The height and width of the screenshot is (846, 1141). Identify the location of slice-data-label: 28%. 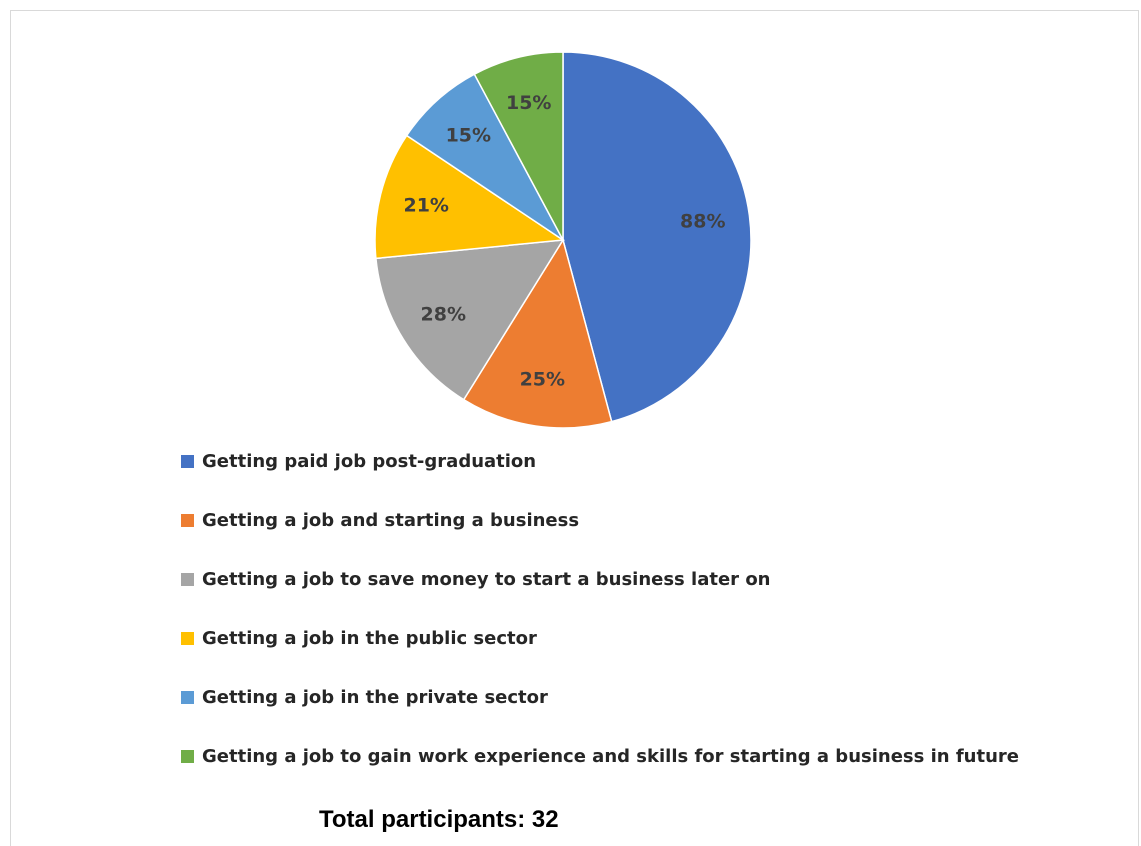
(443, 314).